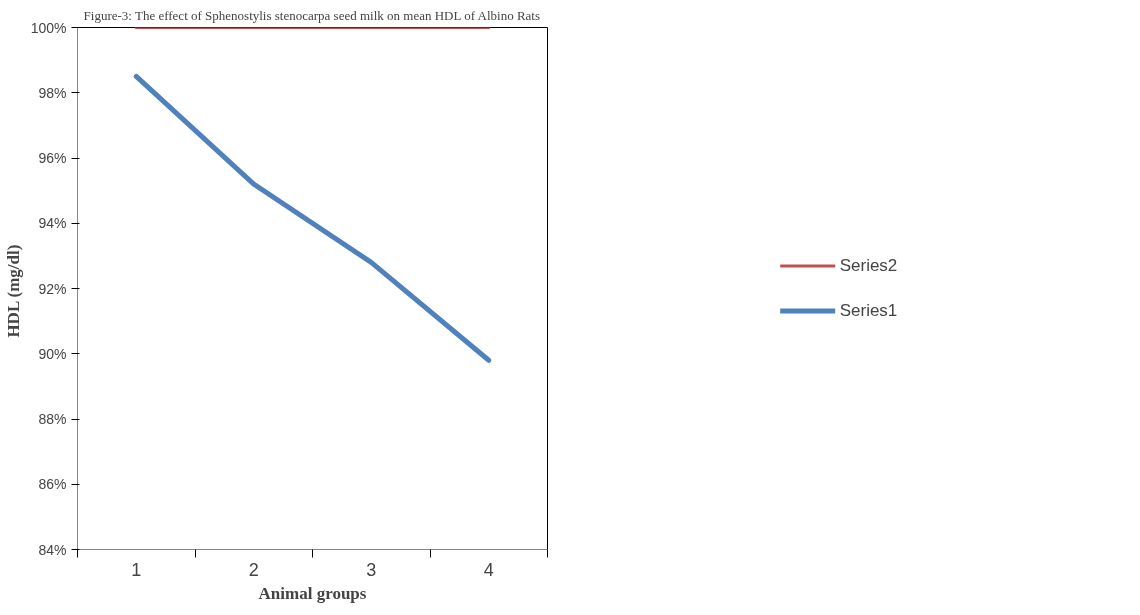 The width and height of the screenshot is (1140, 615). What do you see at coordinates (371, 569) in the screenshot?
I see `x-tick-label: 3` at bounding box center [371, 569].